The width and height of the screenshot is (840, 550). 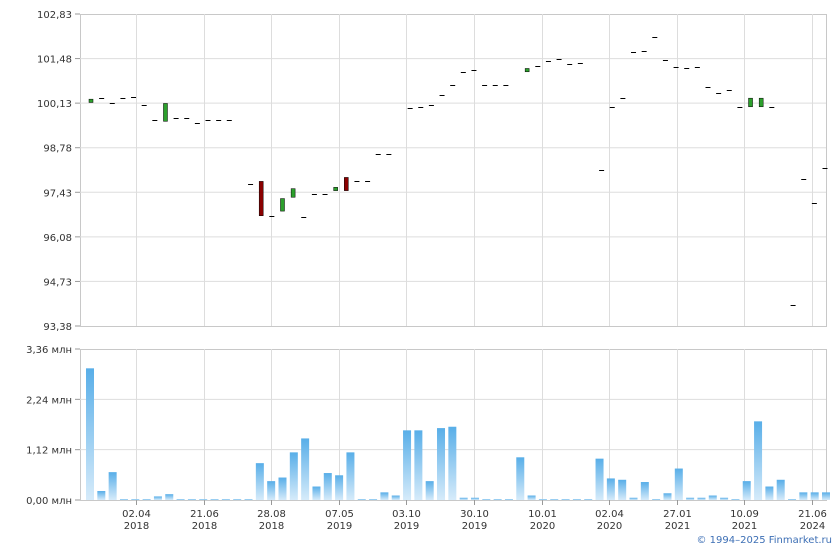 What do you see at coordinates (49, 400) in the screenshot?
I see `volume-y-tick-label: 2,24 млн` at bounding box center [49, 400].